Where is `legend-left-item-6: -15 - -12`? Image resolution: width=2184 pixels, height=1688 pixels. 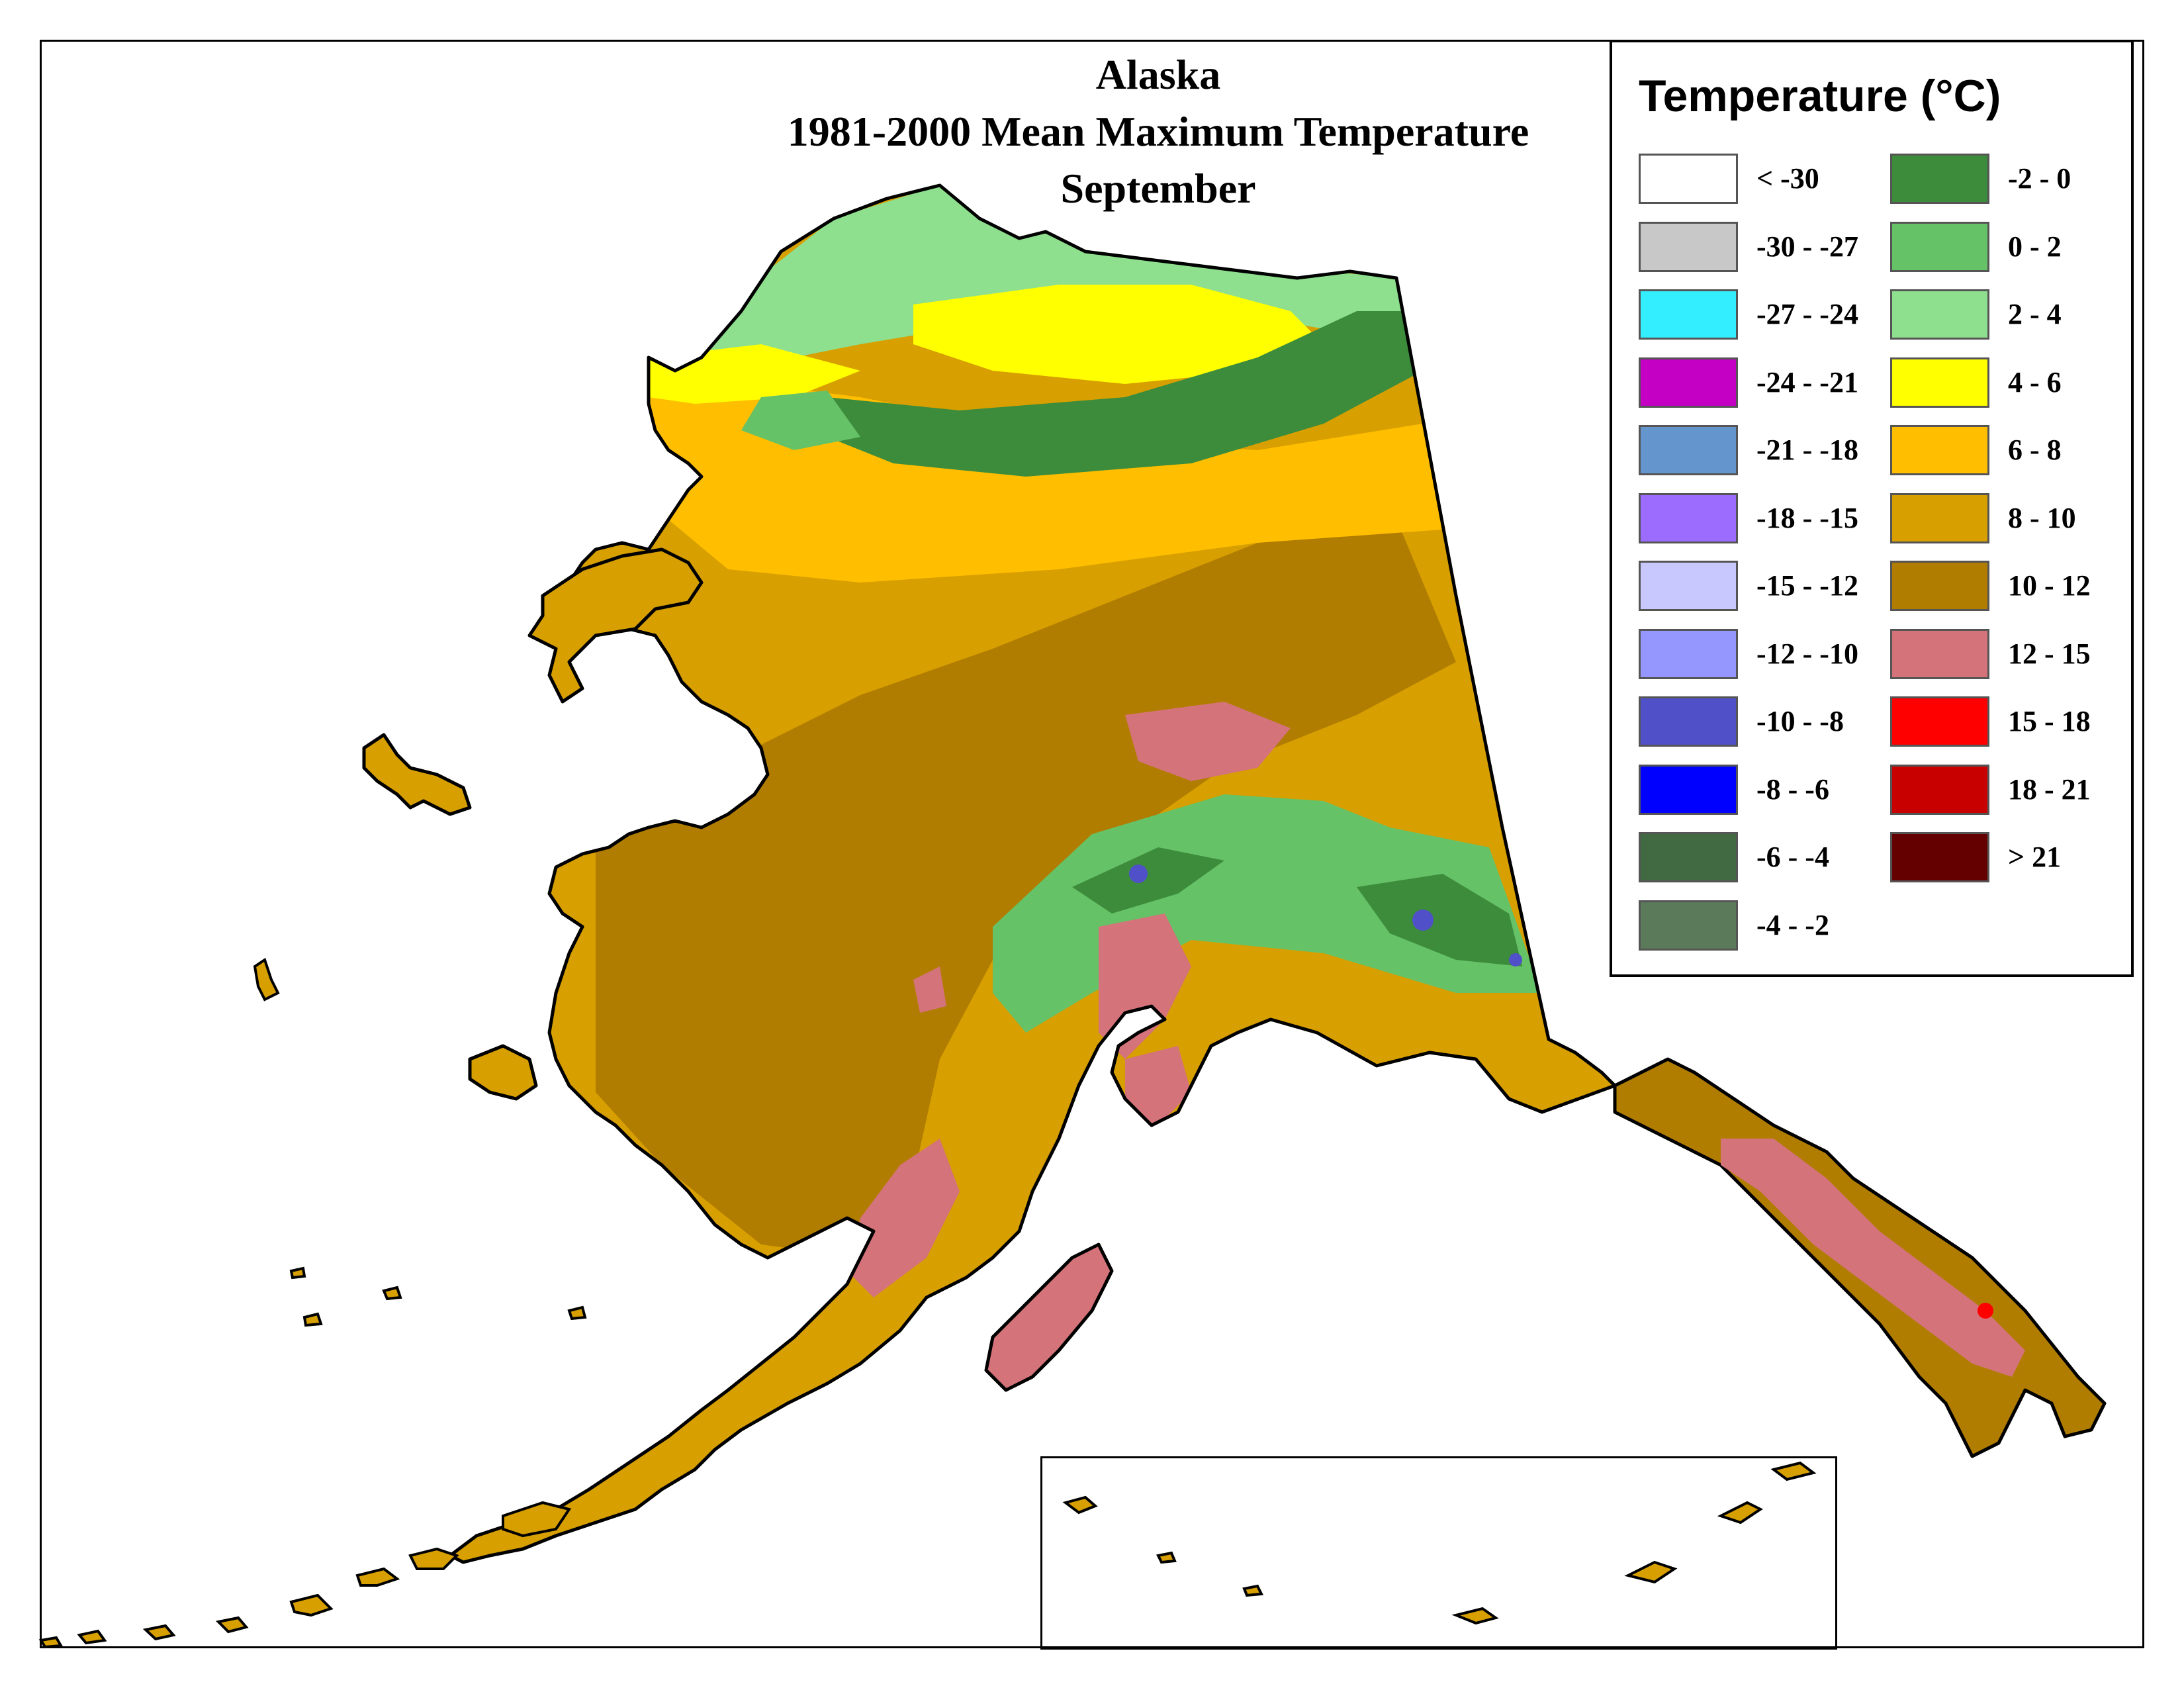 legend-left-item-6: -15 - -12 is located at coordinates (1758, 587).